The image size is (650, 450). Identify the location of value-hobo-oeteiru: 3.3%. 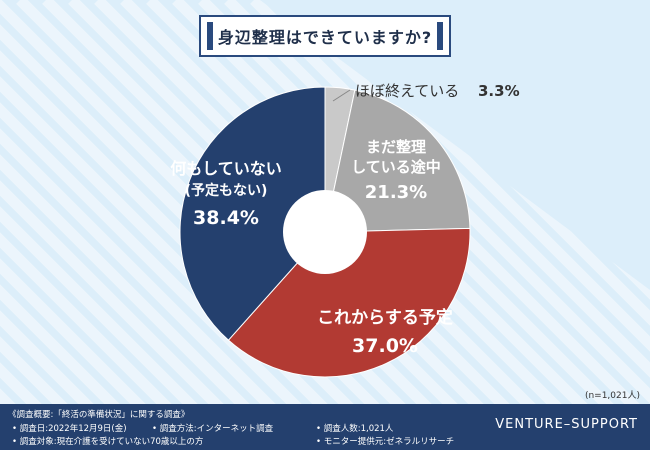
(499, 91).